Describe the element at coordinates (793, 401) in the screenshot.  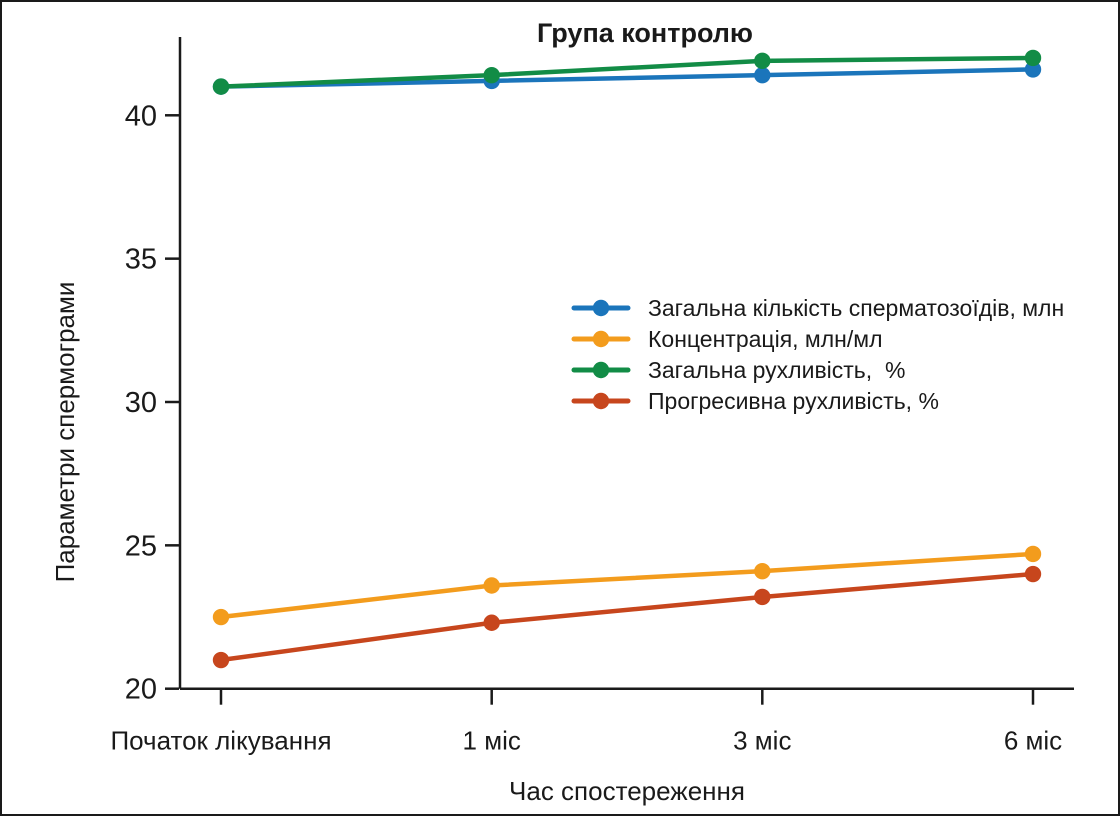
I see `legend-label: Прогресивна рухливість, %` at that location.